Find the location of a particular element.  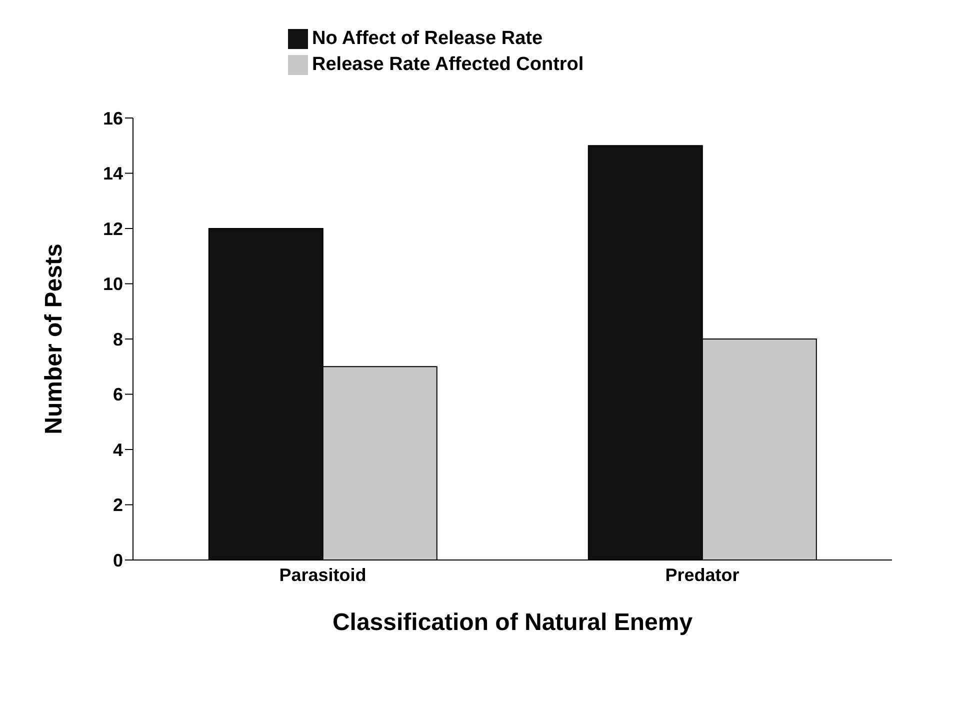

y-axis-title: Number of Pests is located at coordinates (54, 339).